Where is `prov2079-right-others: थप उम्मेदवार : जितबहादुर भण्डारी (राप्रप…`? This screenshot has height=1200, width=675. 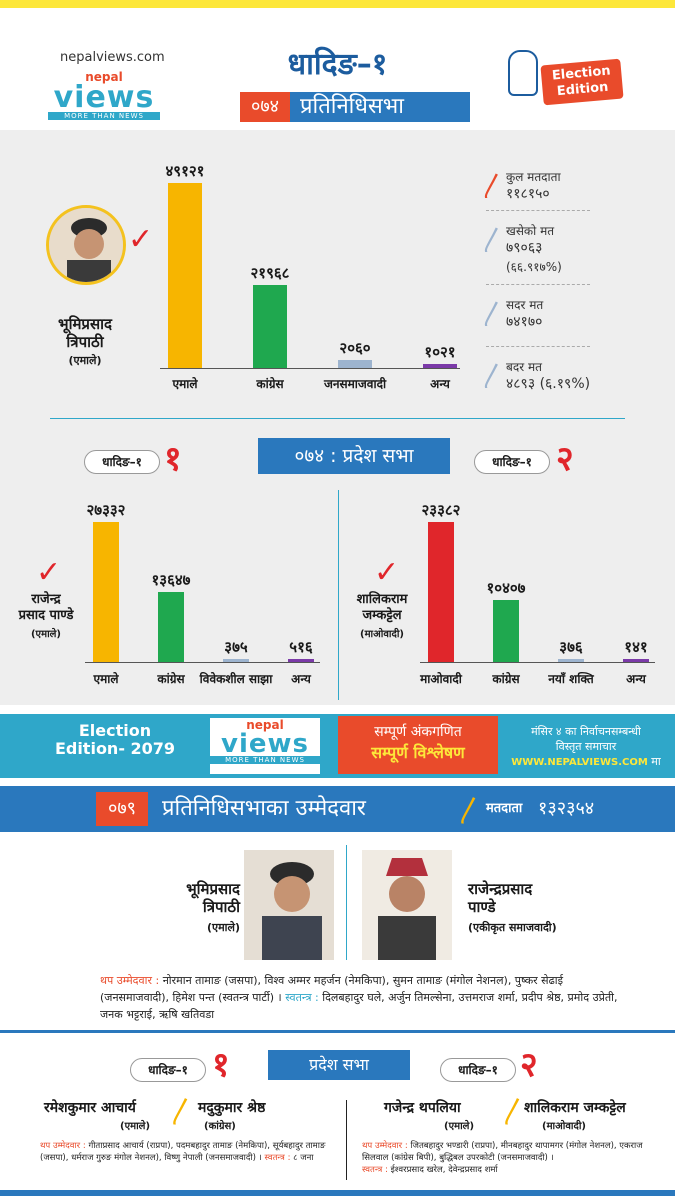
prov2079-right-others: थप उम्मेदवार : जितबहादुर भण्डारी (राप्रप… is located at coordinates (512, 1158).